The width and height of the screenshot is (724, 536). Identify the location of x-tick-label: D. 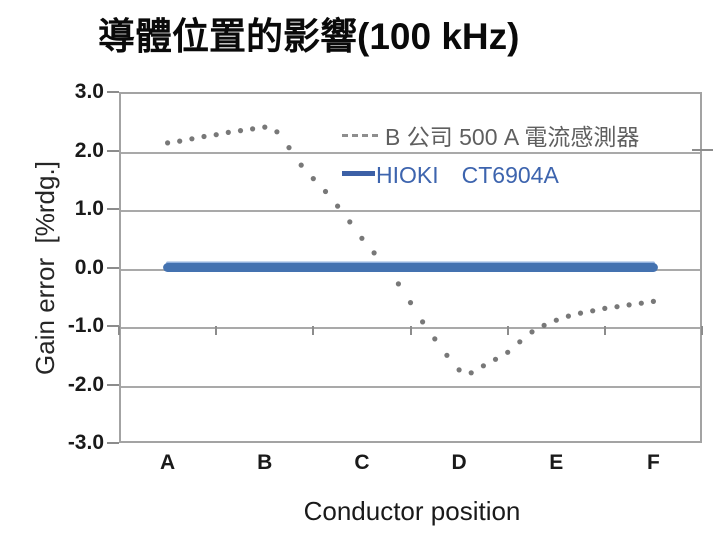
(459, 462).